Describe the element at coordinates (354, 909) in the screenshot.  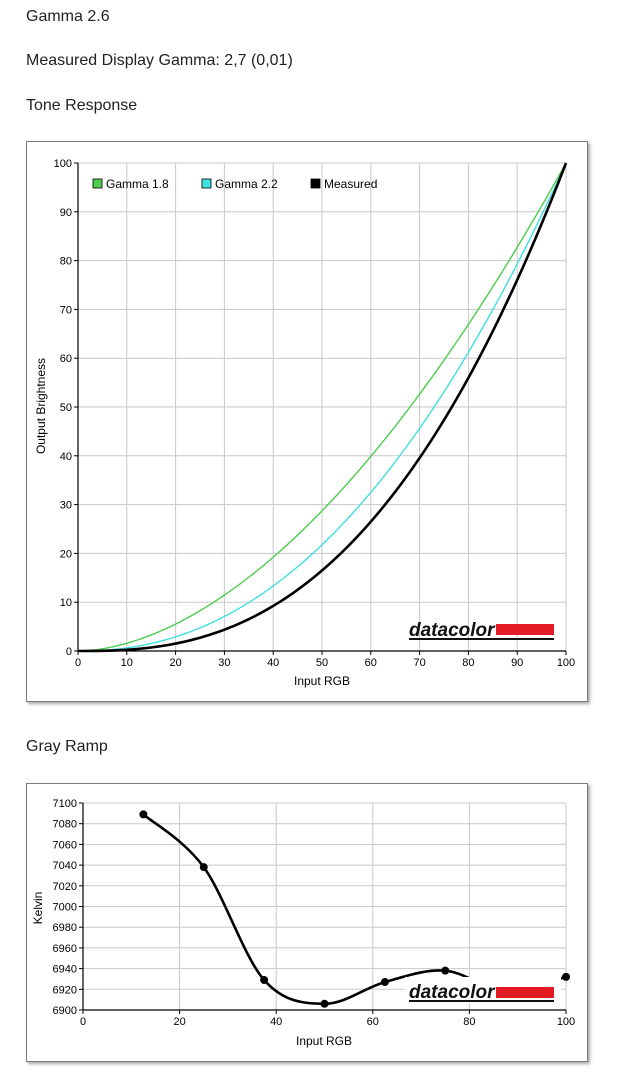
I see `gray-series-line` at that location.